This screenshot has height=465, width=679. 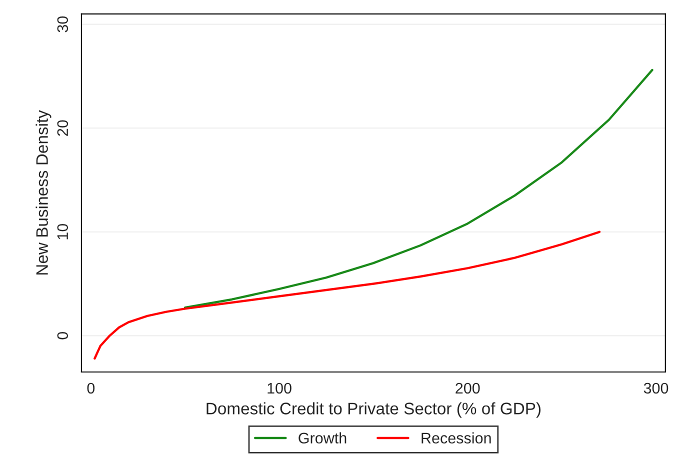 I want to click on legend-label: Recession, so click(x=456, y=438).